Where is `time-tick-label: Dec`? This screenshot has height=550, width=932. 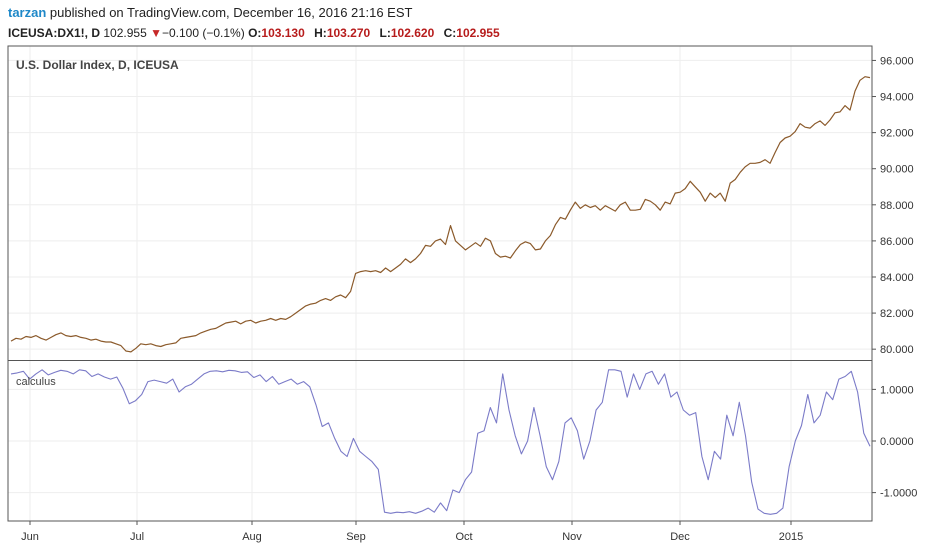 time-tick-label: Dec is located at coordinates (680, 537).